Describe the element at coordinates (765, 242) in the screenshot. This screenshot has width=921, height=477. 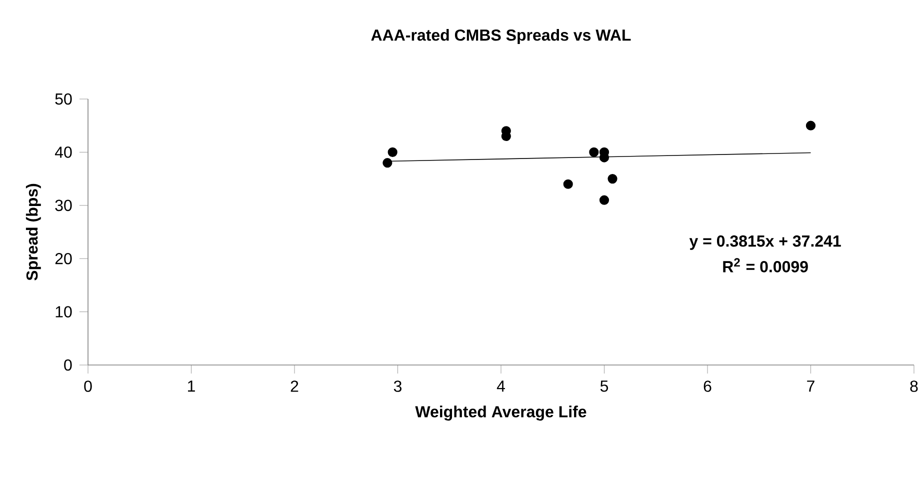
I see `annotation: y = 0.3815x + 37.241` at that location.